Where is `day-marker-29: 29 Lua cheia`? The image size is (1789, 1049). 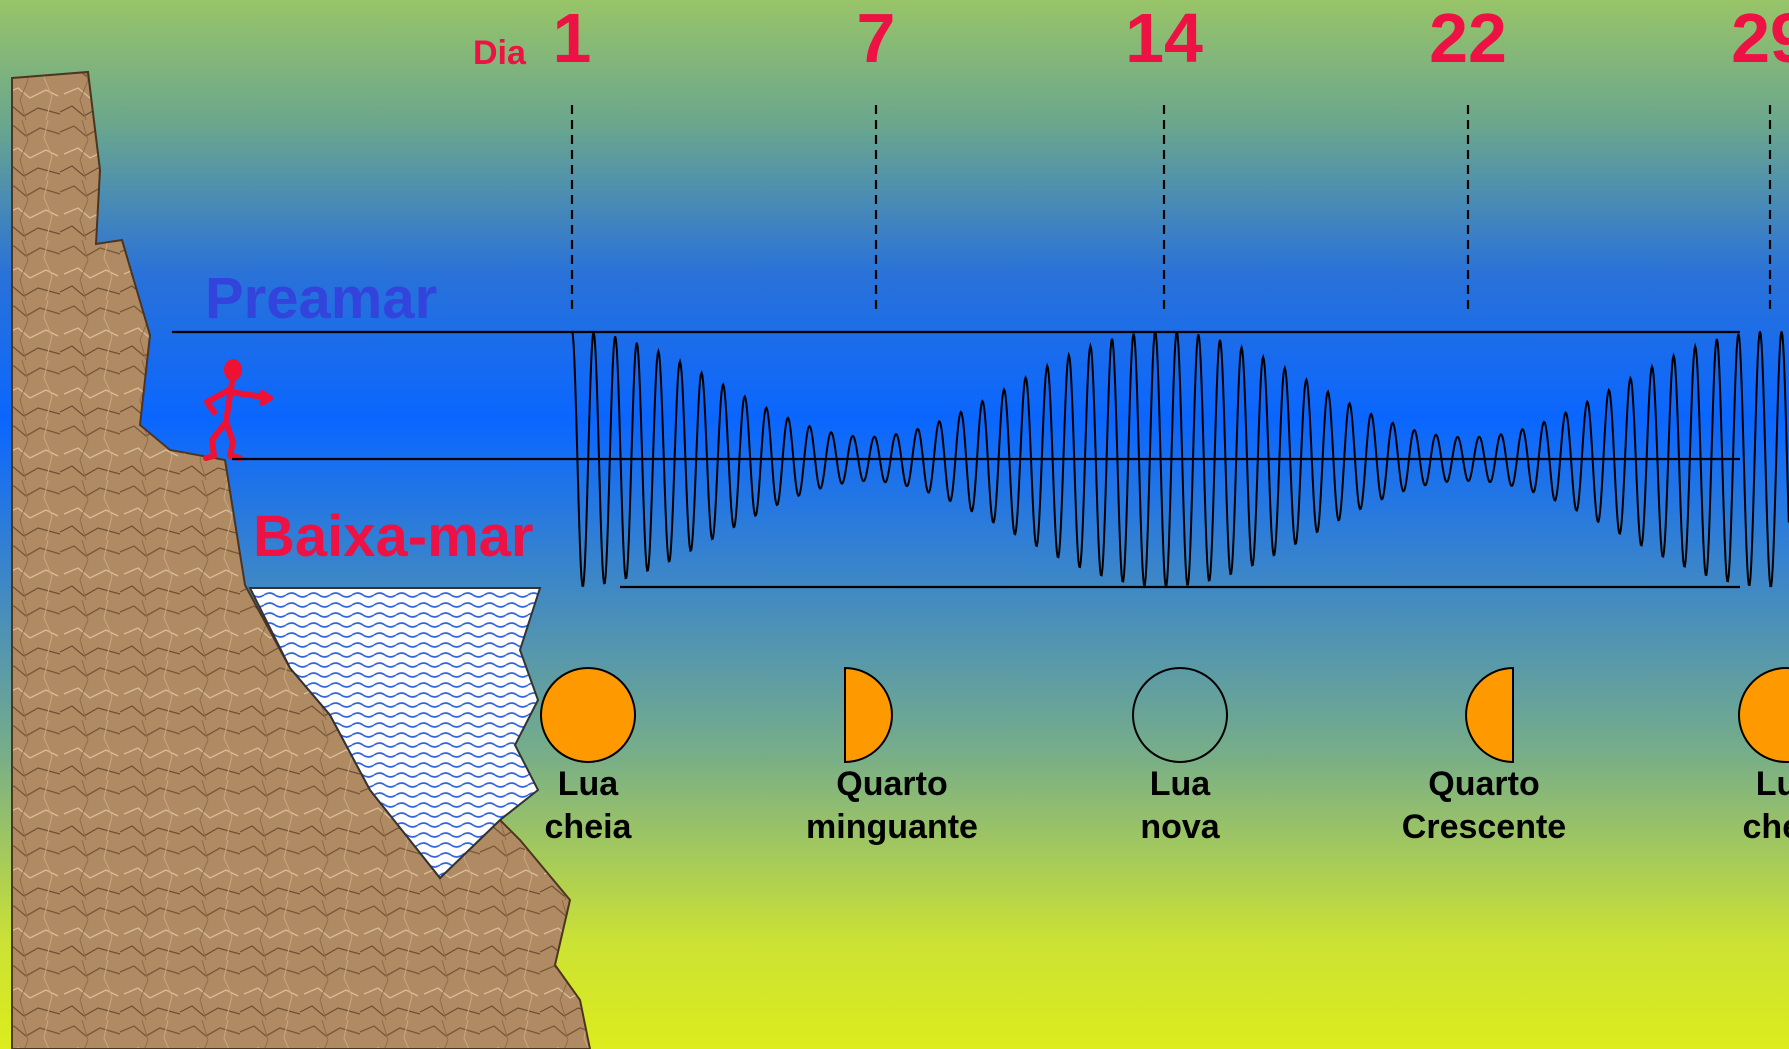
day-marker-29: 29 Lua cheia is located at coordinates (1760, 423).